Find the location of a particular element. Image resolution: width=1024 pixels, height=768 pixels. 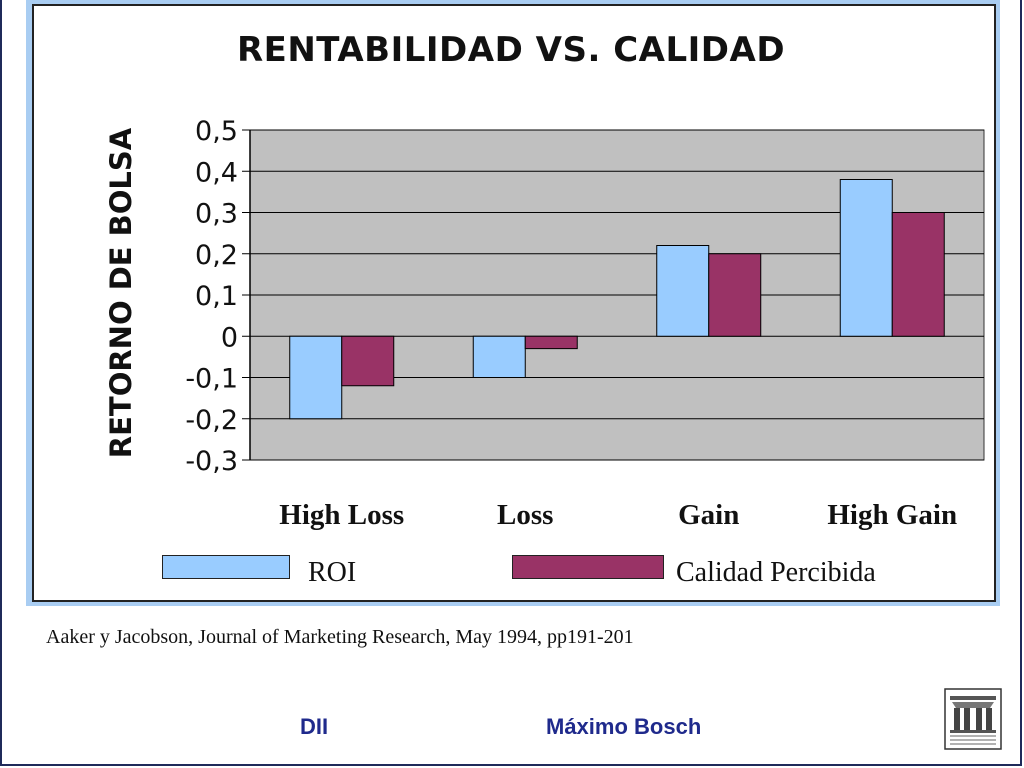

y-tick-label: -0,3 is located at coordinates (211, 461).